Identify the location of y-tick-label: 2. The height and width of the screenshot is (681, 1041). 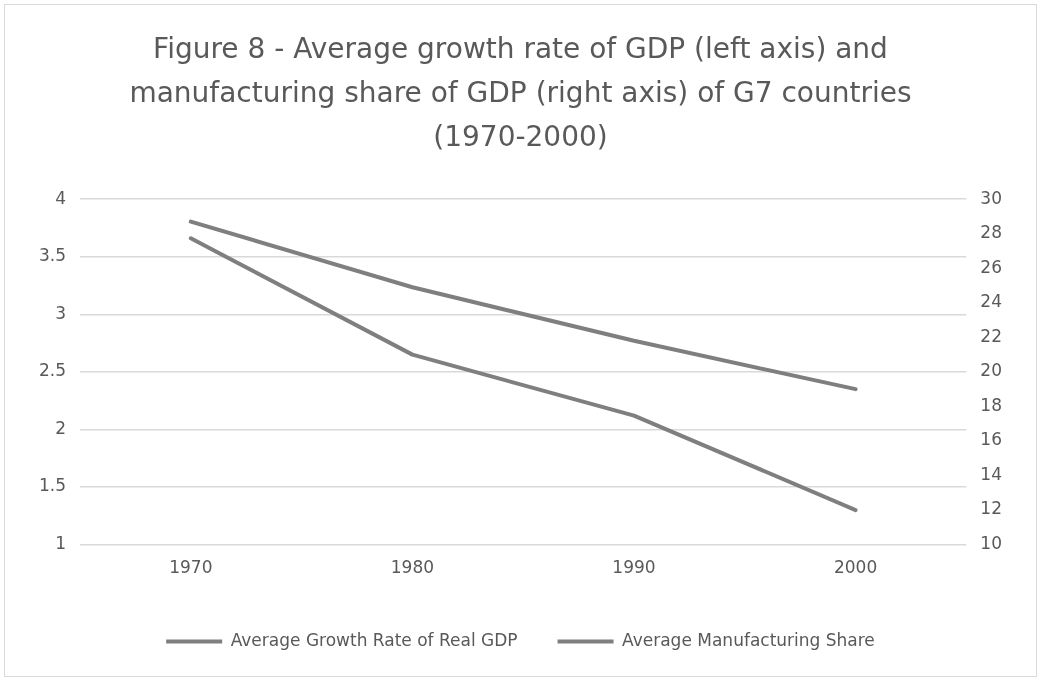
(61, 427).